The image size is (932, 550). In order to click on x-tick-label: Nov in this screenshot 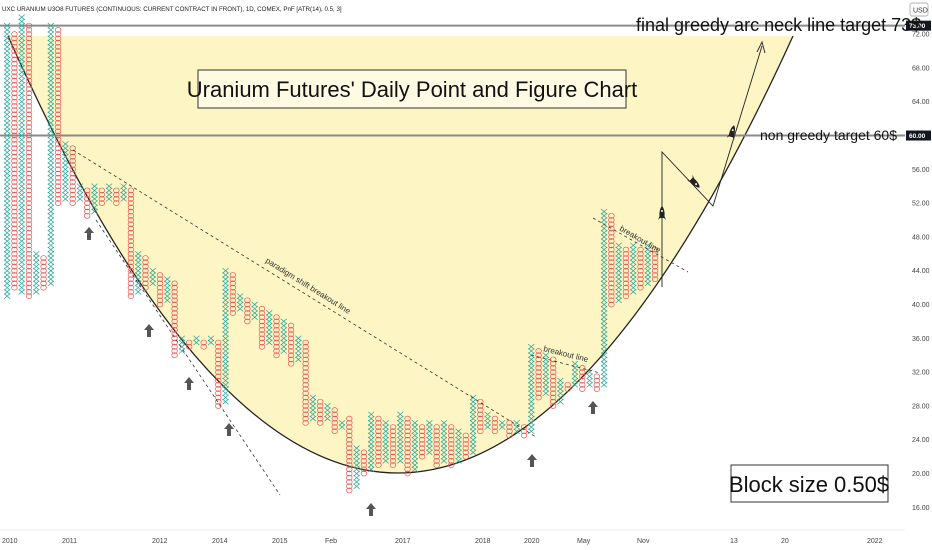, I will do `click(643, 541)`.